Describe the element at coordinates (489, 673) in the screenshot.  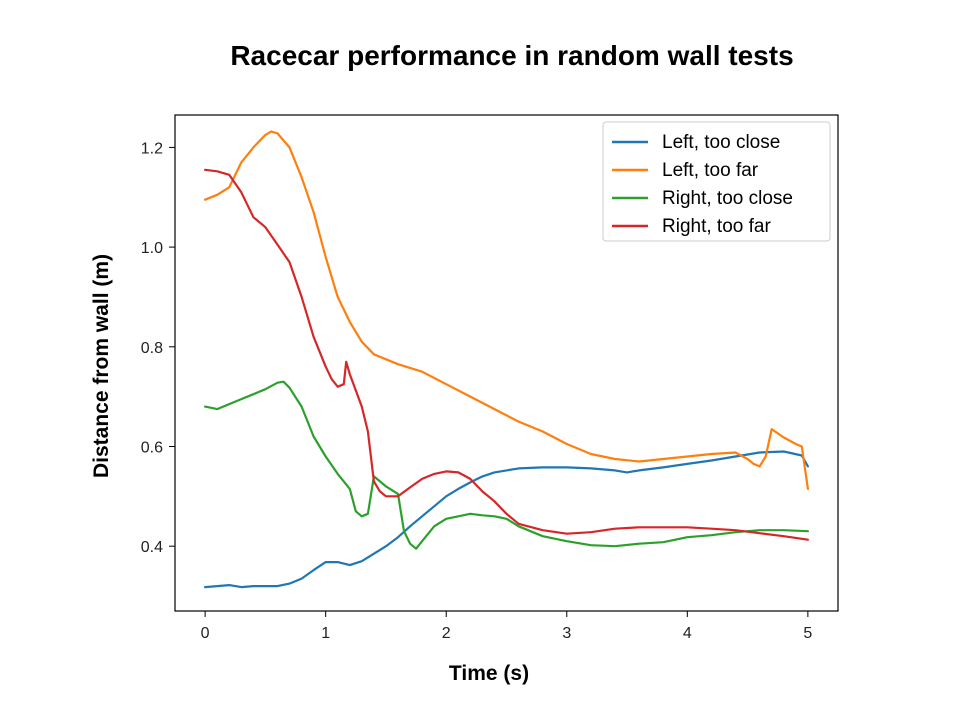
I see `x-axis-title: Time (s)` at that location.